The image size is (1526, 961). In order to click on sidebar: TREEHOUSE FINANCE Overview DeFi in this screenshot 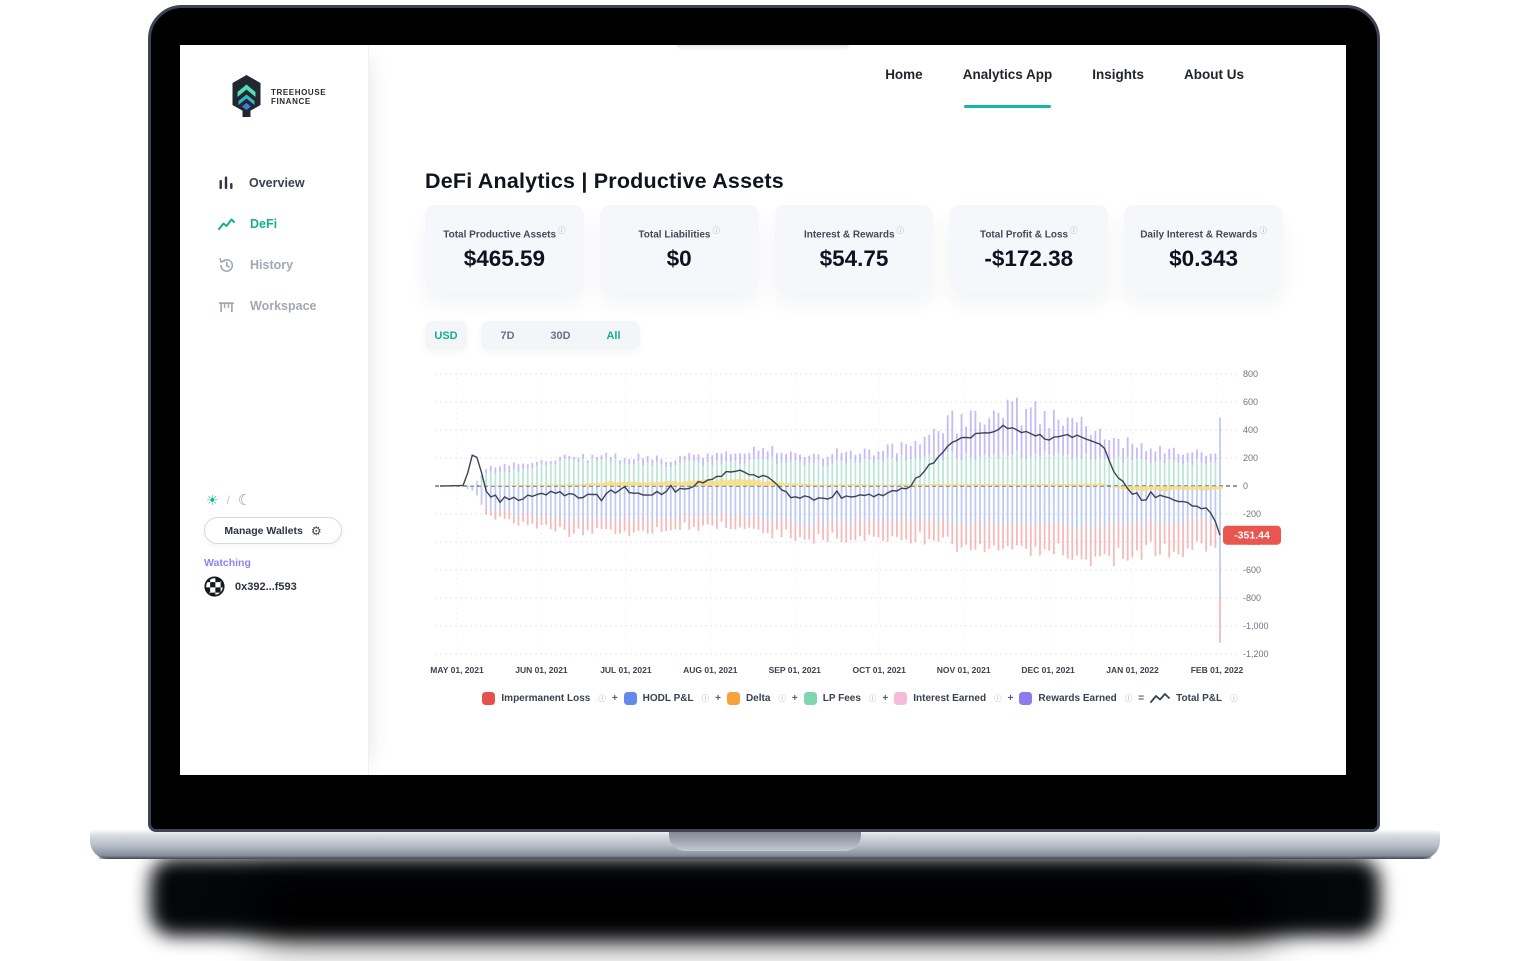, I will do `click(274, 410)`.